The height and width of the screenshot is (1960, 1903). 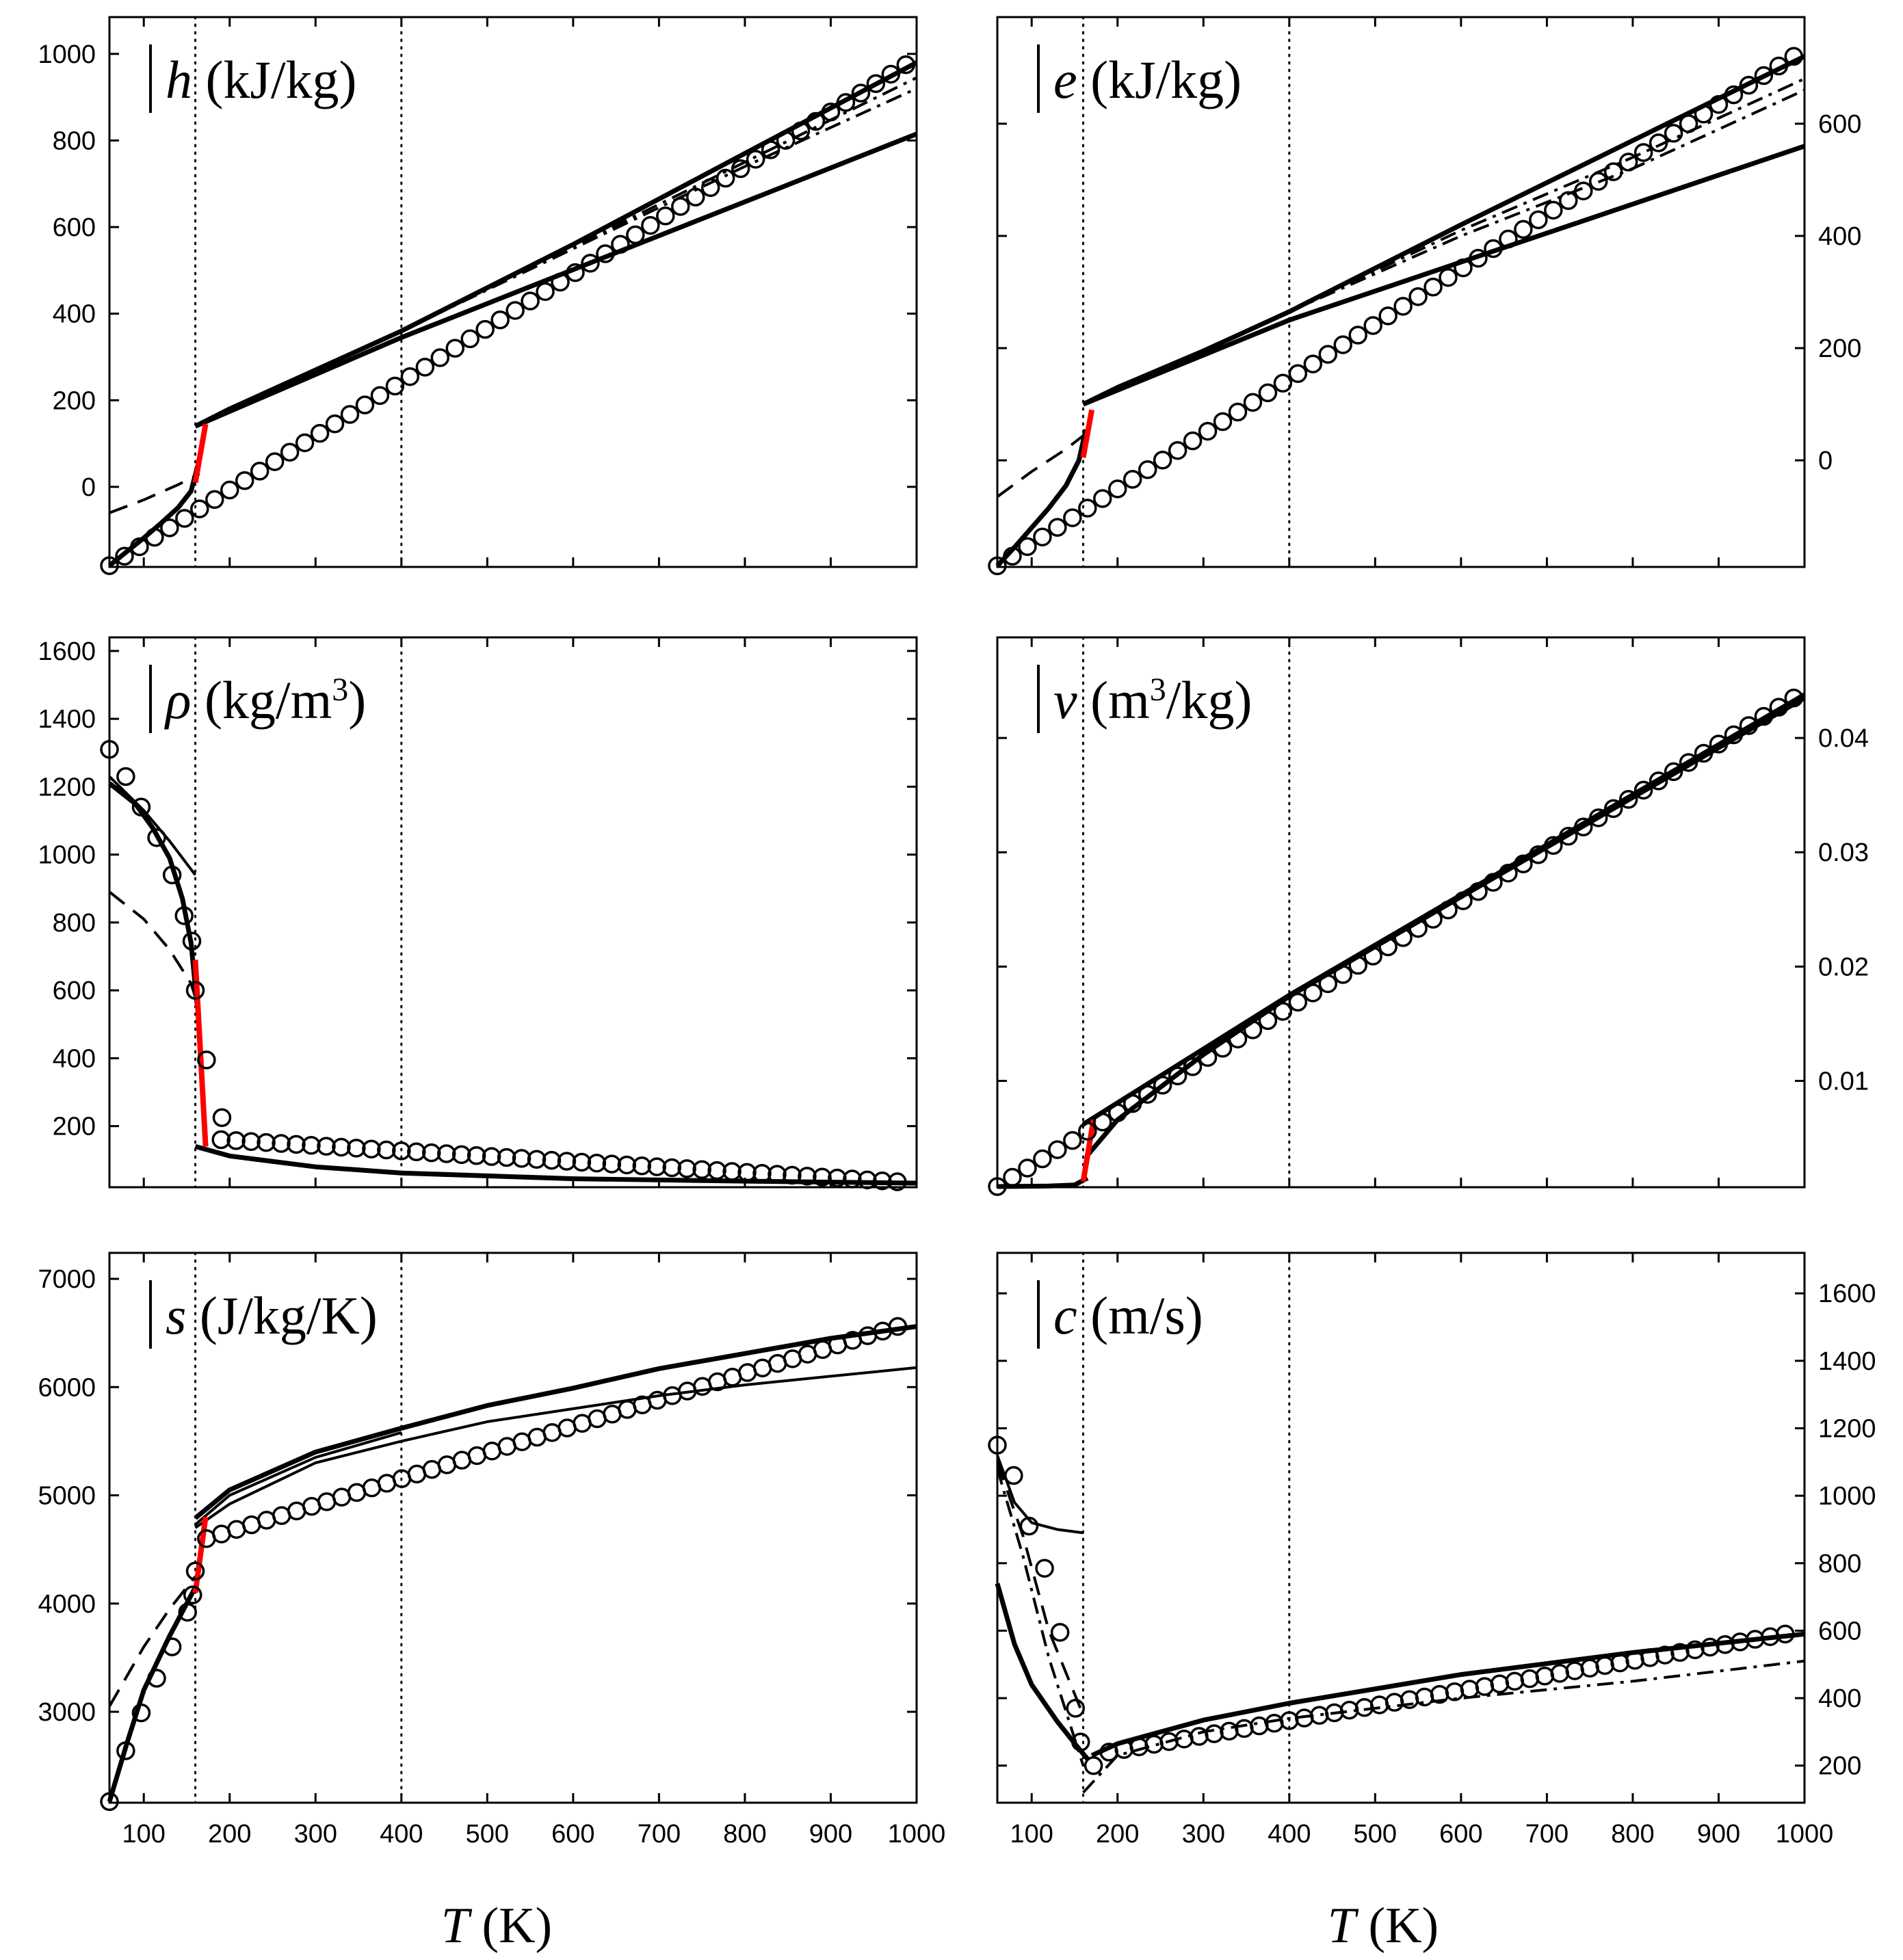 I want to click on series-dash-dot, so click(x=1546, y=200).